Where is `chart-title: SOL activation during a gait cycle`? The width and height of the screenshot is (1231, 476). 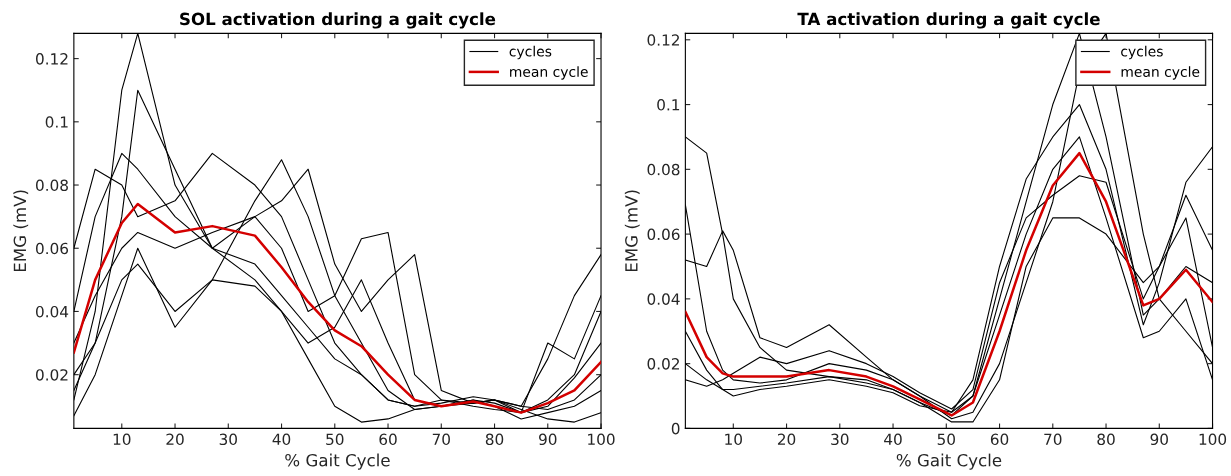 chart-title: SOL activation during a gait cycle is located at coordinates (338, 20).